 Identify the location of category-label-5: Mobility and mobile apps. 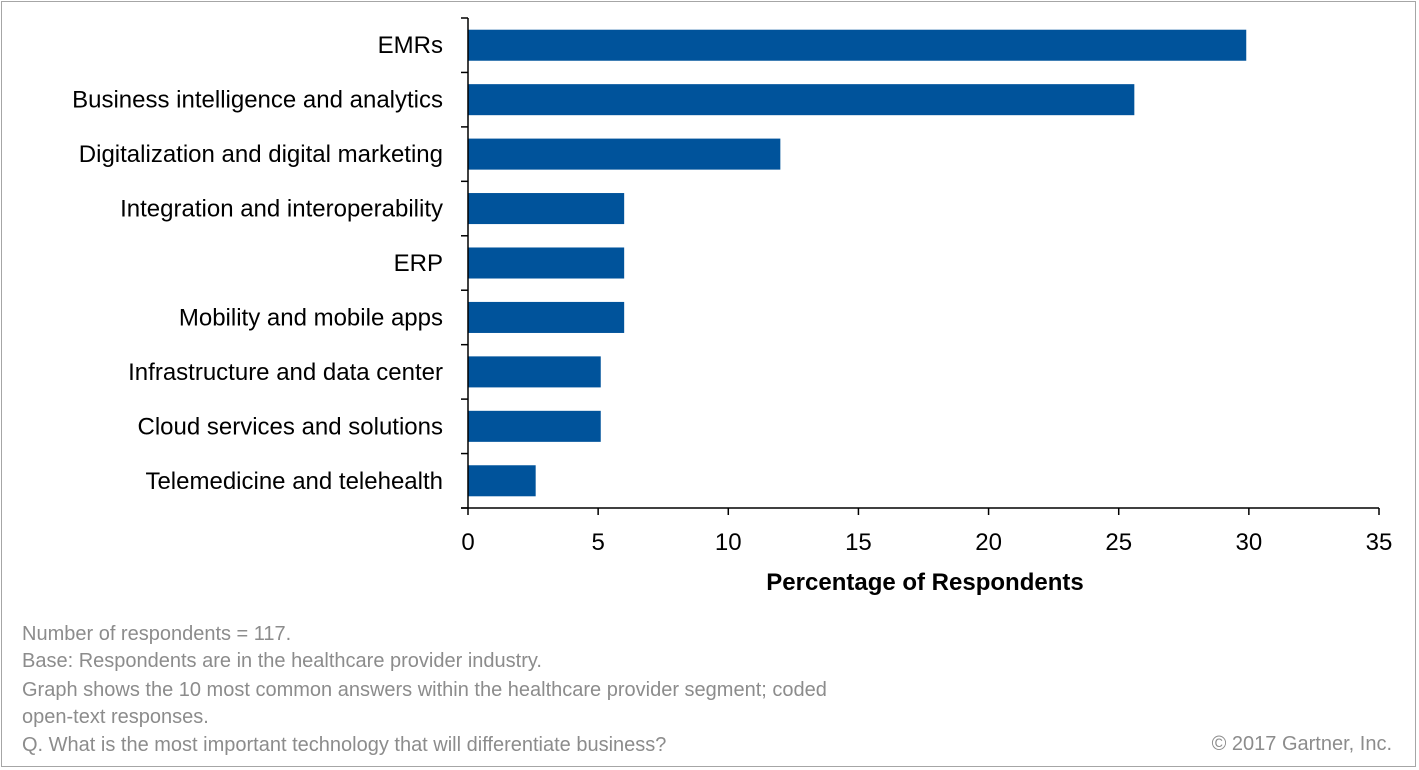
(311, 317).